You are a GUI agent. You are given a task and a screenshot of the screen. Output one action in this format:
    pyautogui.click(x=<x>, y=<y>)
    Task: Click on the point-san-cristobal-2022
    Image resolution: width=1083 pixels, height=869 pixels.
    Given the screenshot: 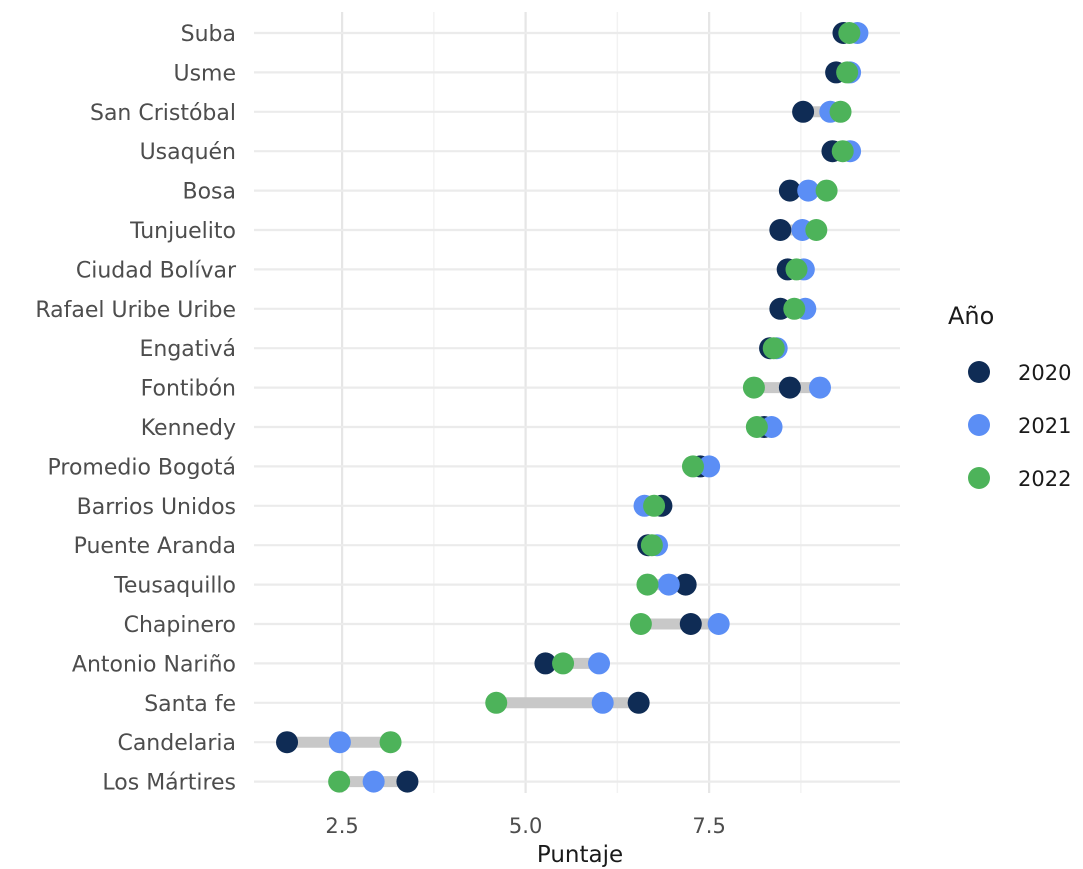 What is the action you would take?
    pyautogui.click(x=840, y=111)
    